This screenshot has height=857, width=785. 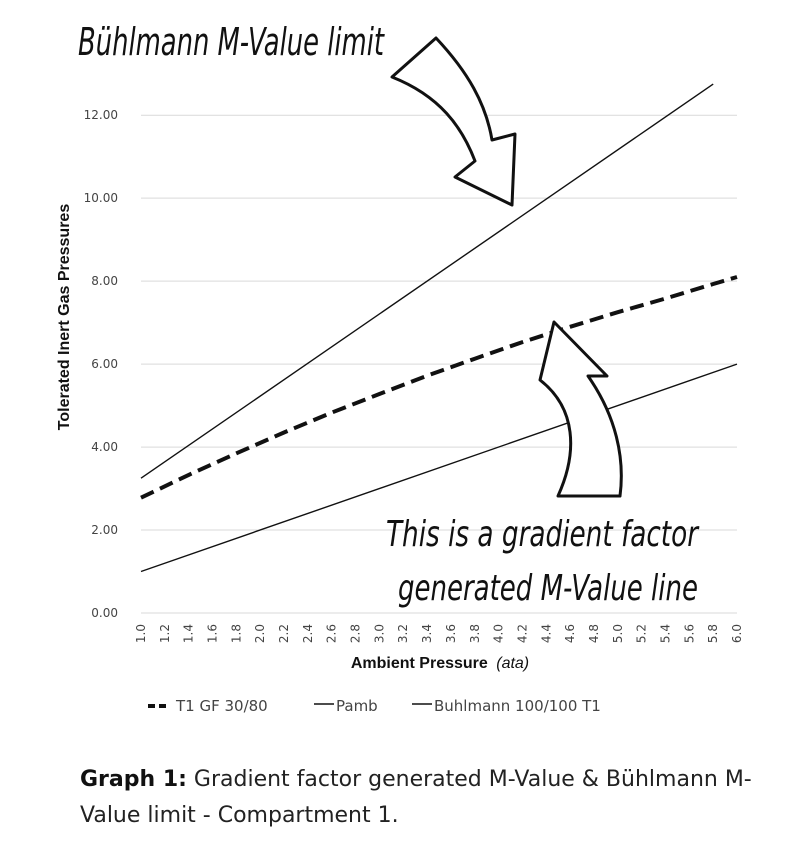 I want to click on x-tick-label: 2.2, so click(x=284, y=633).